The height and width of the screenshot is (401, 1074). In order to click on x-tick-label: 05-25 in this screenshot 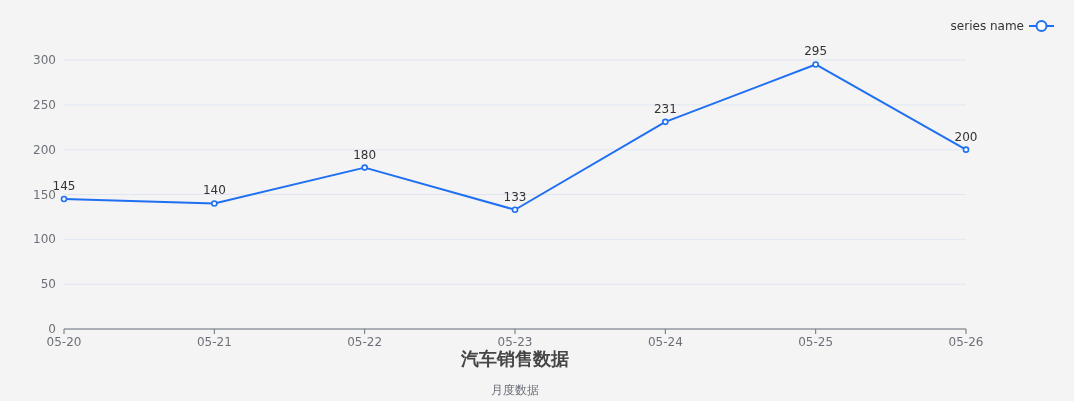, I will do `click(816, 342)`.